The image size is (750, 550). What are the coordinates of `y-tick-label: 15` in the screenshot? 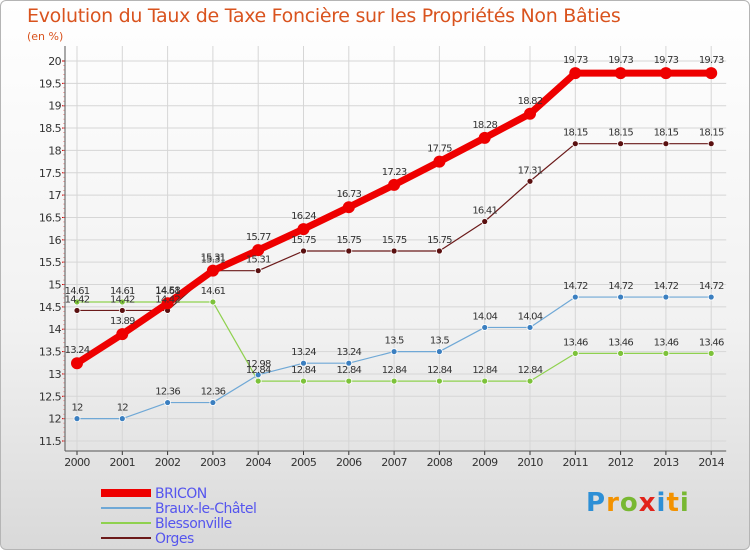 It's located at (54, 285).